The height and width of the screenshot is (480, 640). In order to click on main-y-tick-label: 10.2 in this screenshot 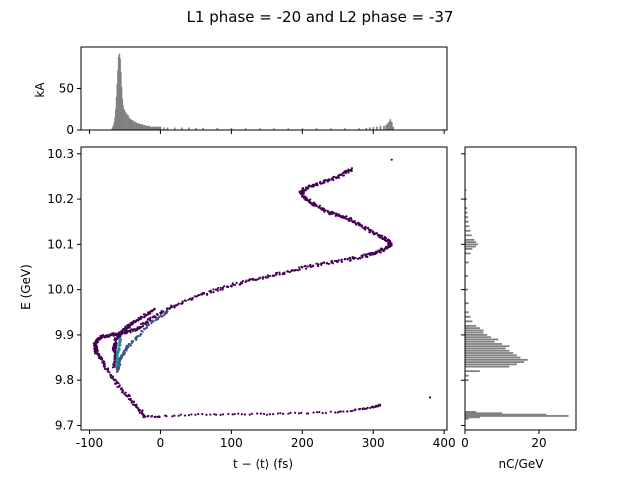, I will do `click(60, 199)`.